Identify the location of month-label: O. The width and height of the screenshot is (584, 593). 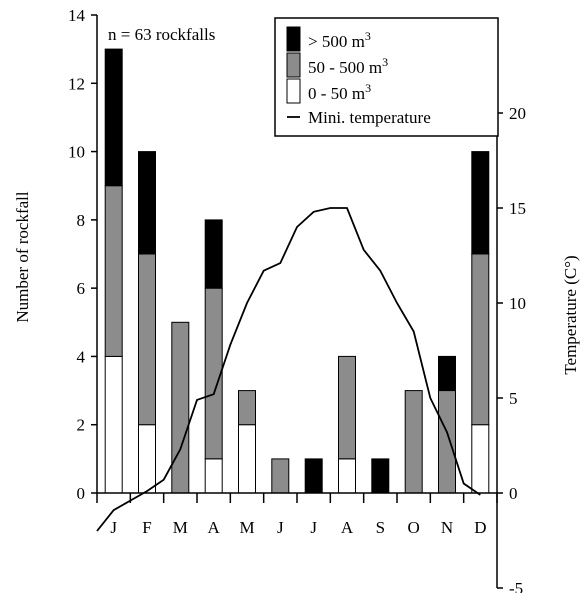
(414, 527).